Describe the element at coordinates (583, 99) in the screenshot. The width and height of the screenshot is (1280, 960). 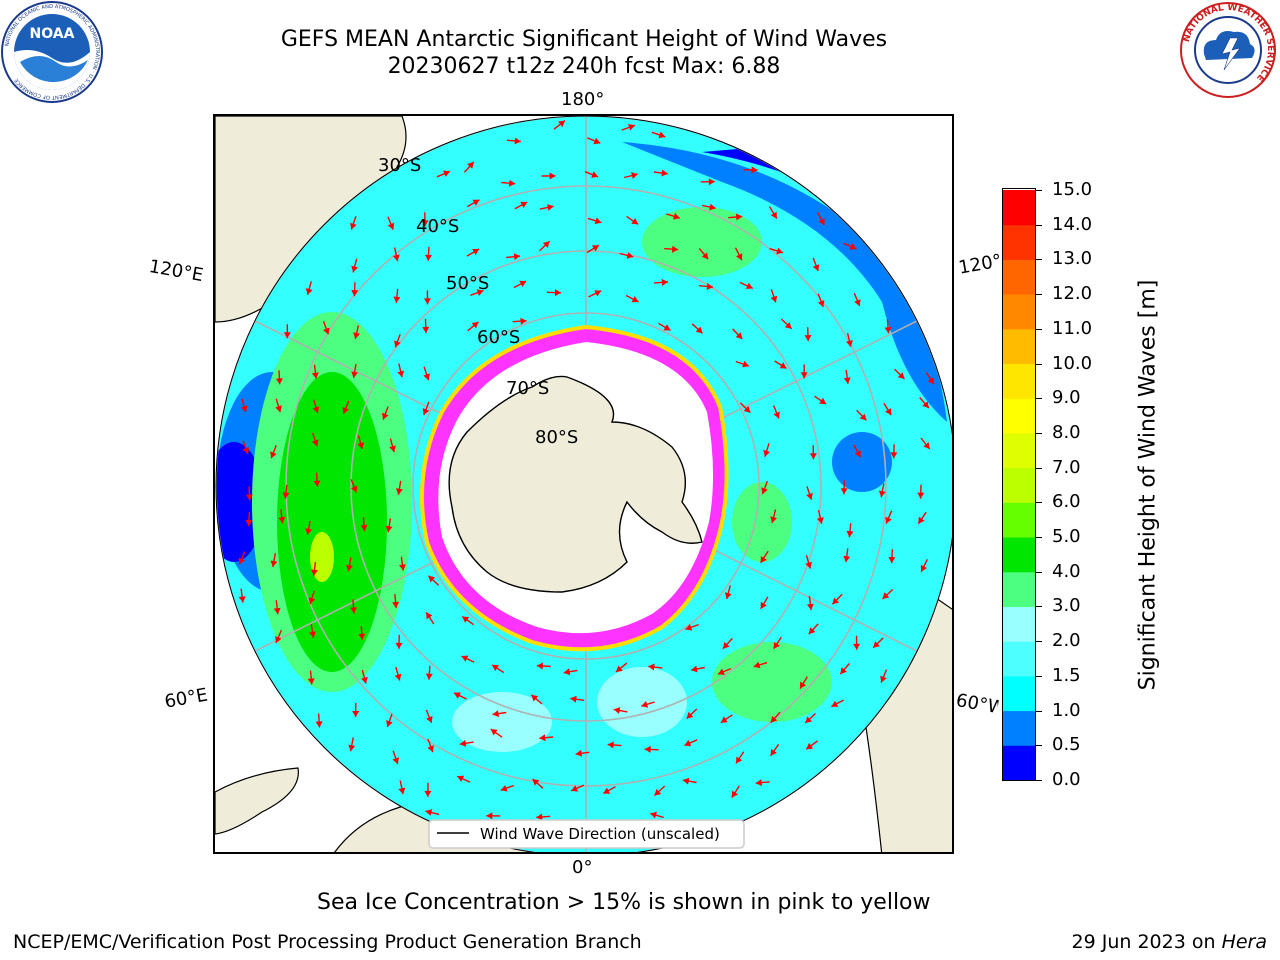
I see `lon-label-180: 180°` at that location.